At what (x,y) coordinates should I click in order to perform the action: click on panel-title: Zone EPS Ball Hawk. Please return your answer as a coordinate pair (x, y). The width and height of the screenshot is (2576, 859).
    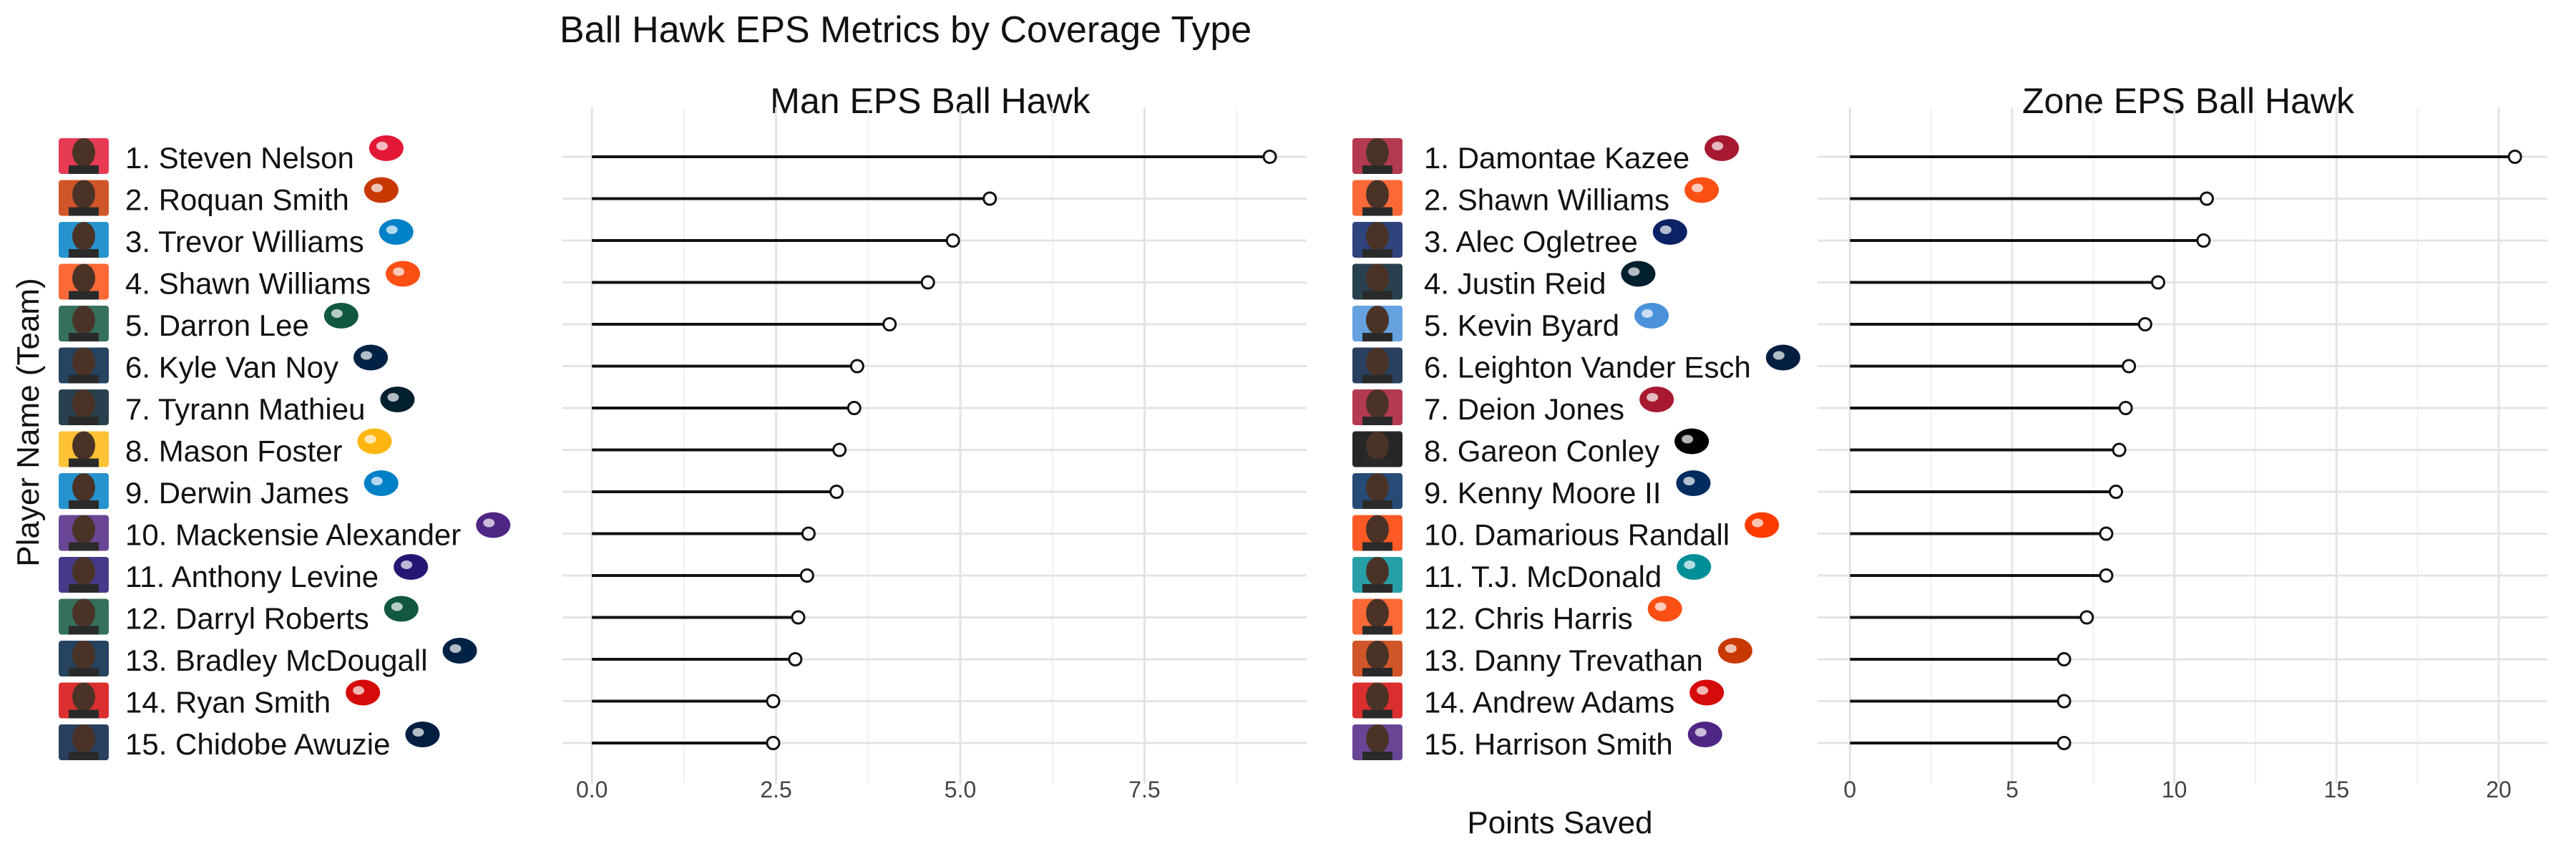
    Looking at the image, I should click on (2188, 101).